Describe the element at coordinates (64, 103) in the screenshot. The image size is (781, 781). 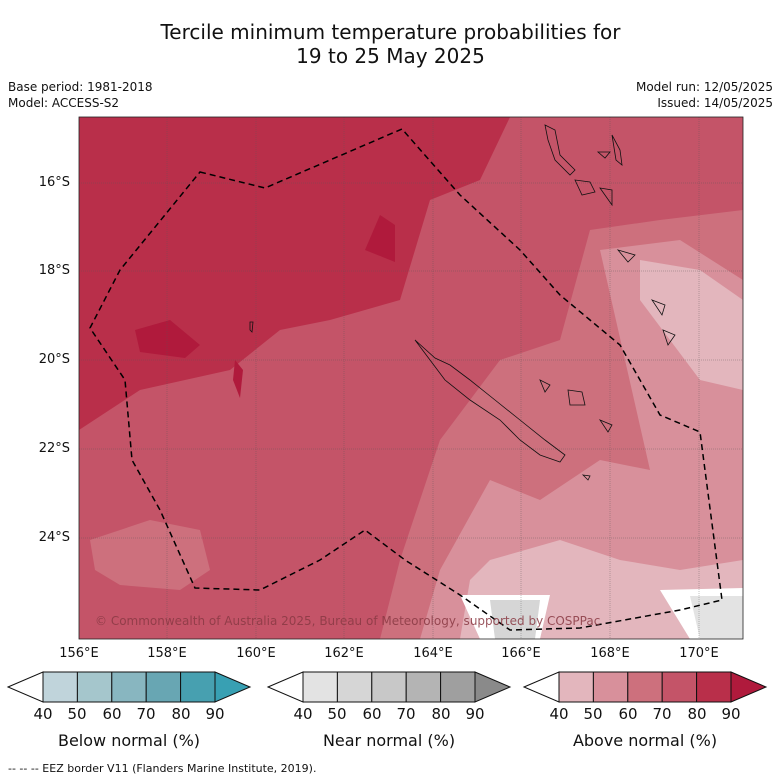
I see `model-name: Model: ACCESS-S2` at that location.